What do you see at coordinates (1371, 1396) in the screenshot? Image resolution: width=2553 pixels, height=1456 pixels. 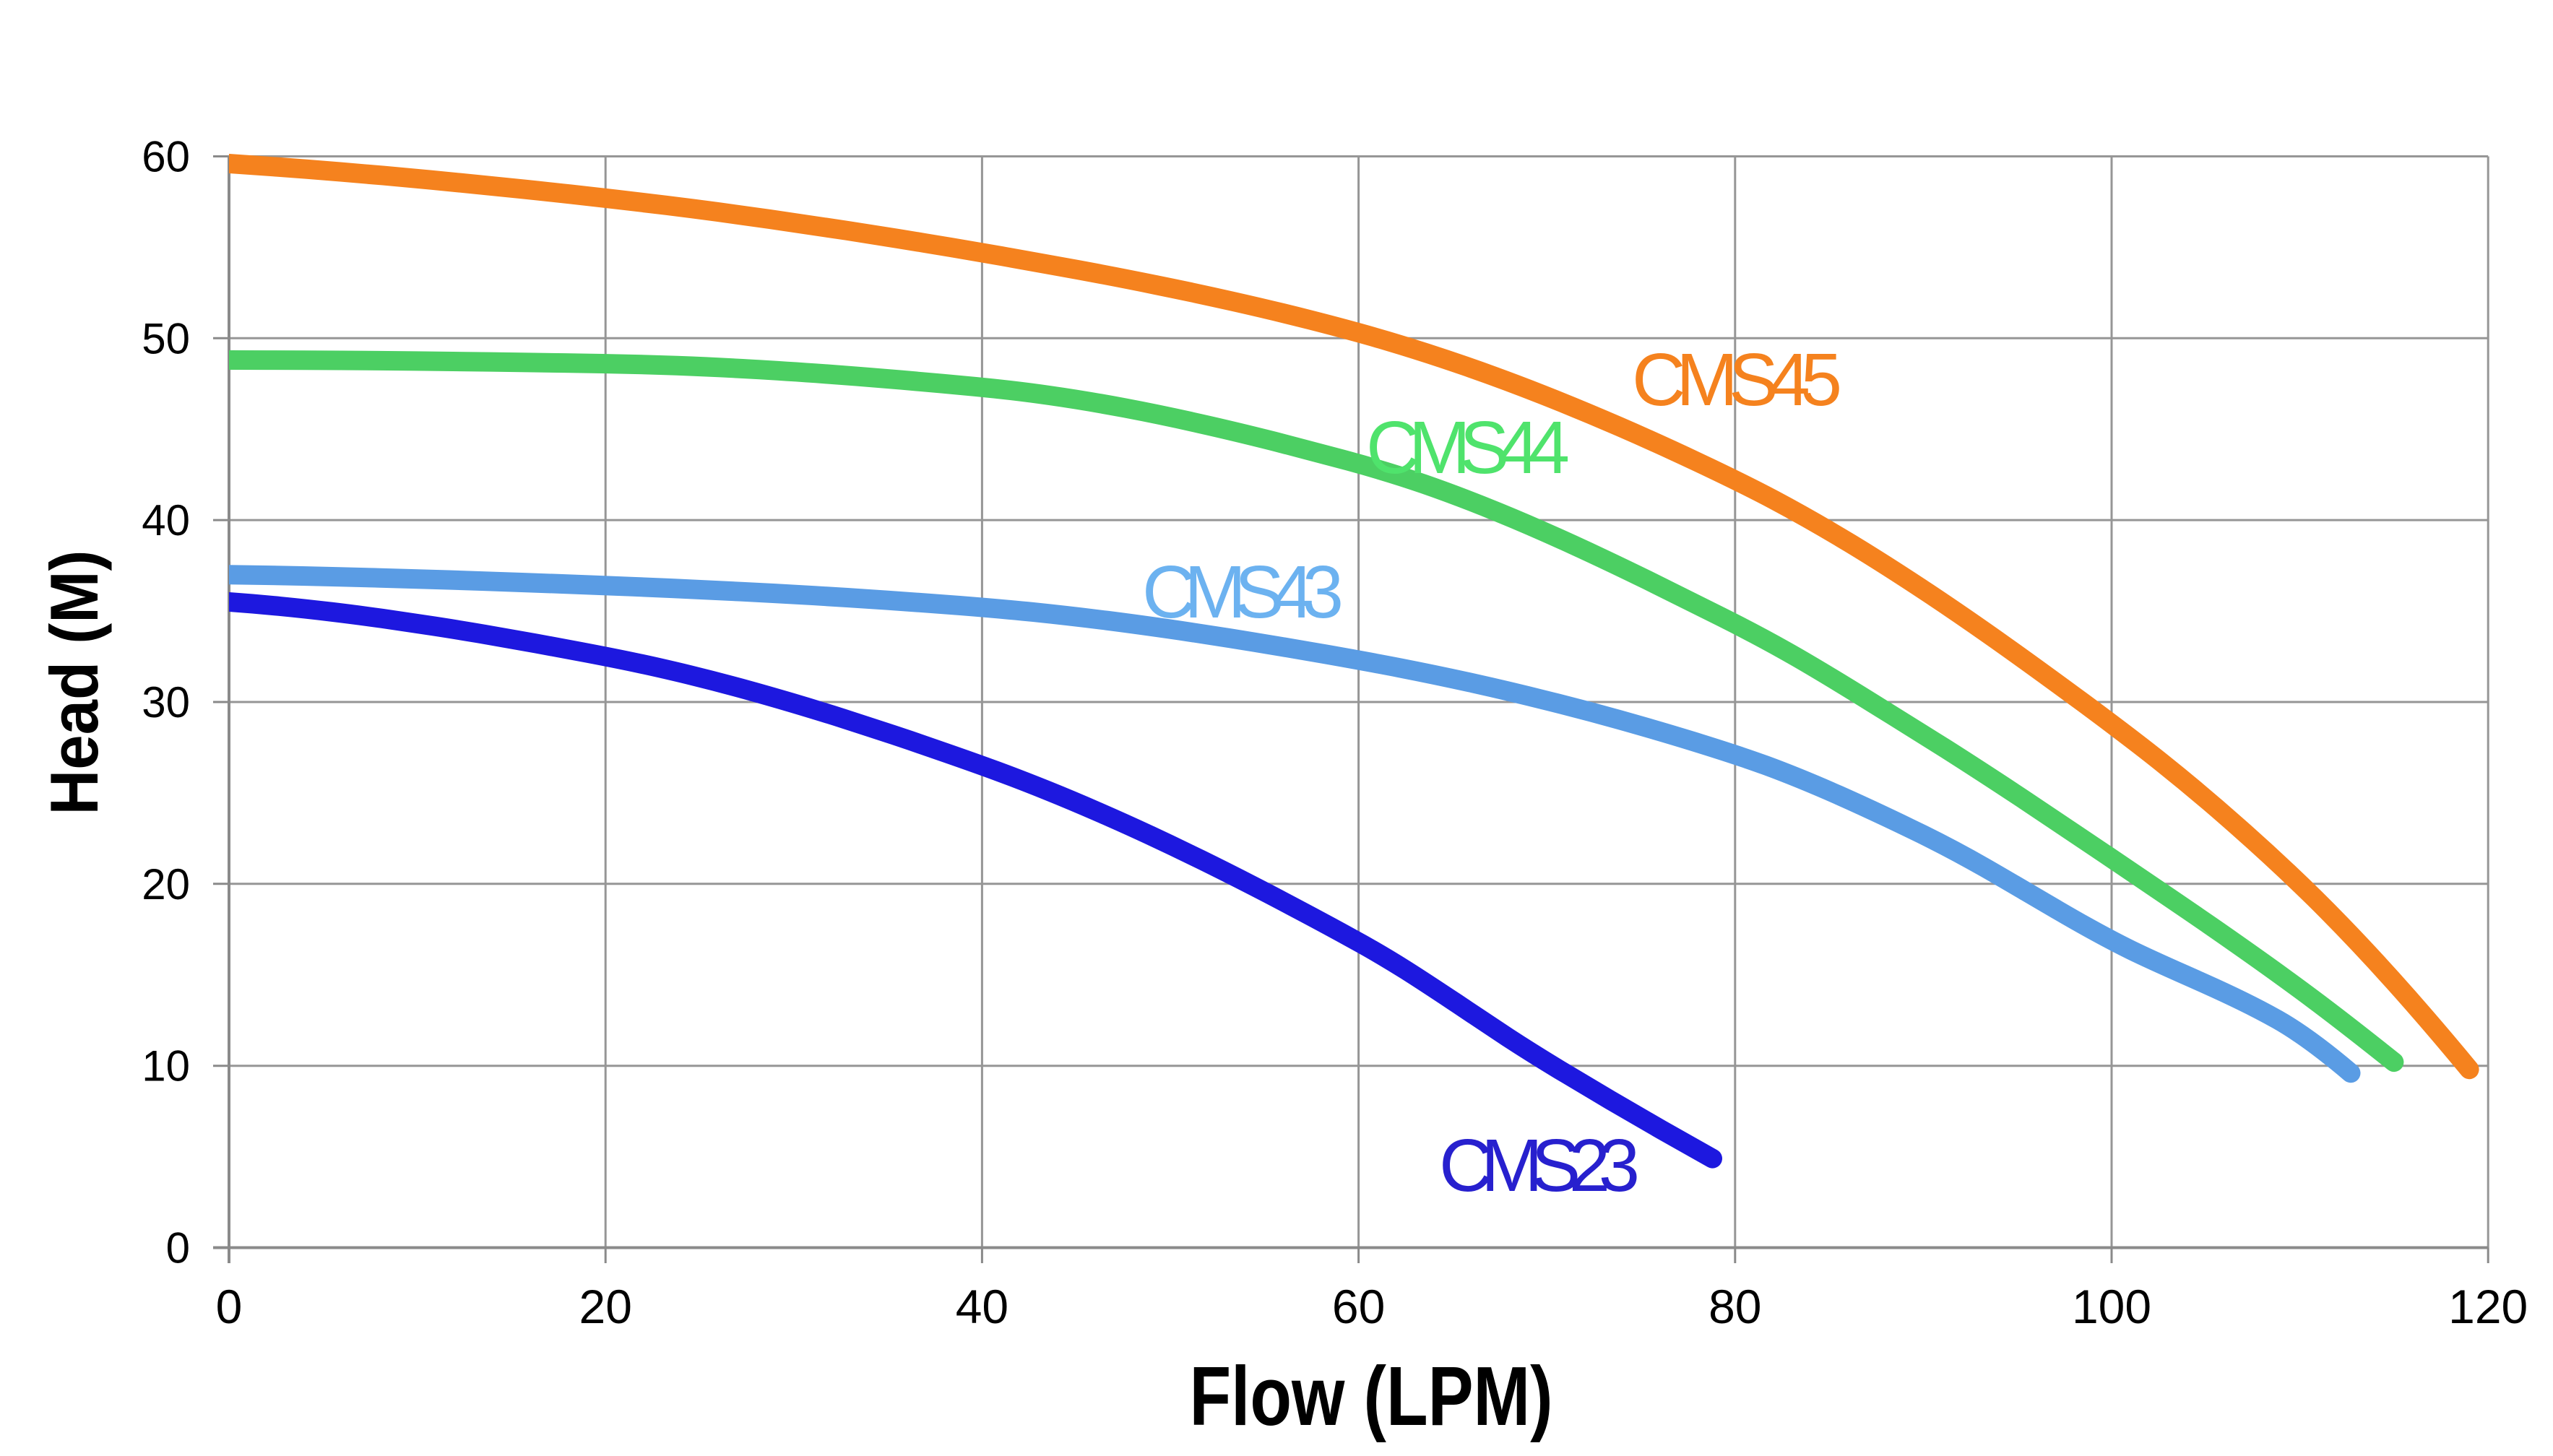 I see `svg-text: Flow (LPM)` at bounding box center [1371, 1396].